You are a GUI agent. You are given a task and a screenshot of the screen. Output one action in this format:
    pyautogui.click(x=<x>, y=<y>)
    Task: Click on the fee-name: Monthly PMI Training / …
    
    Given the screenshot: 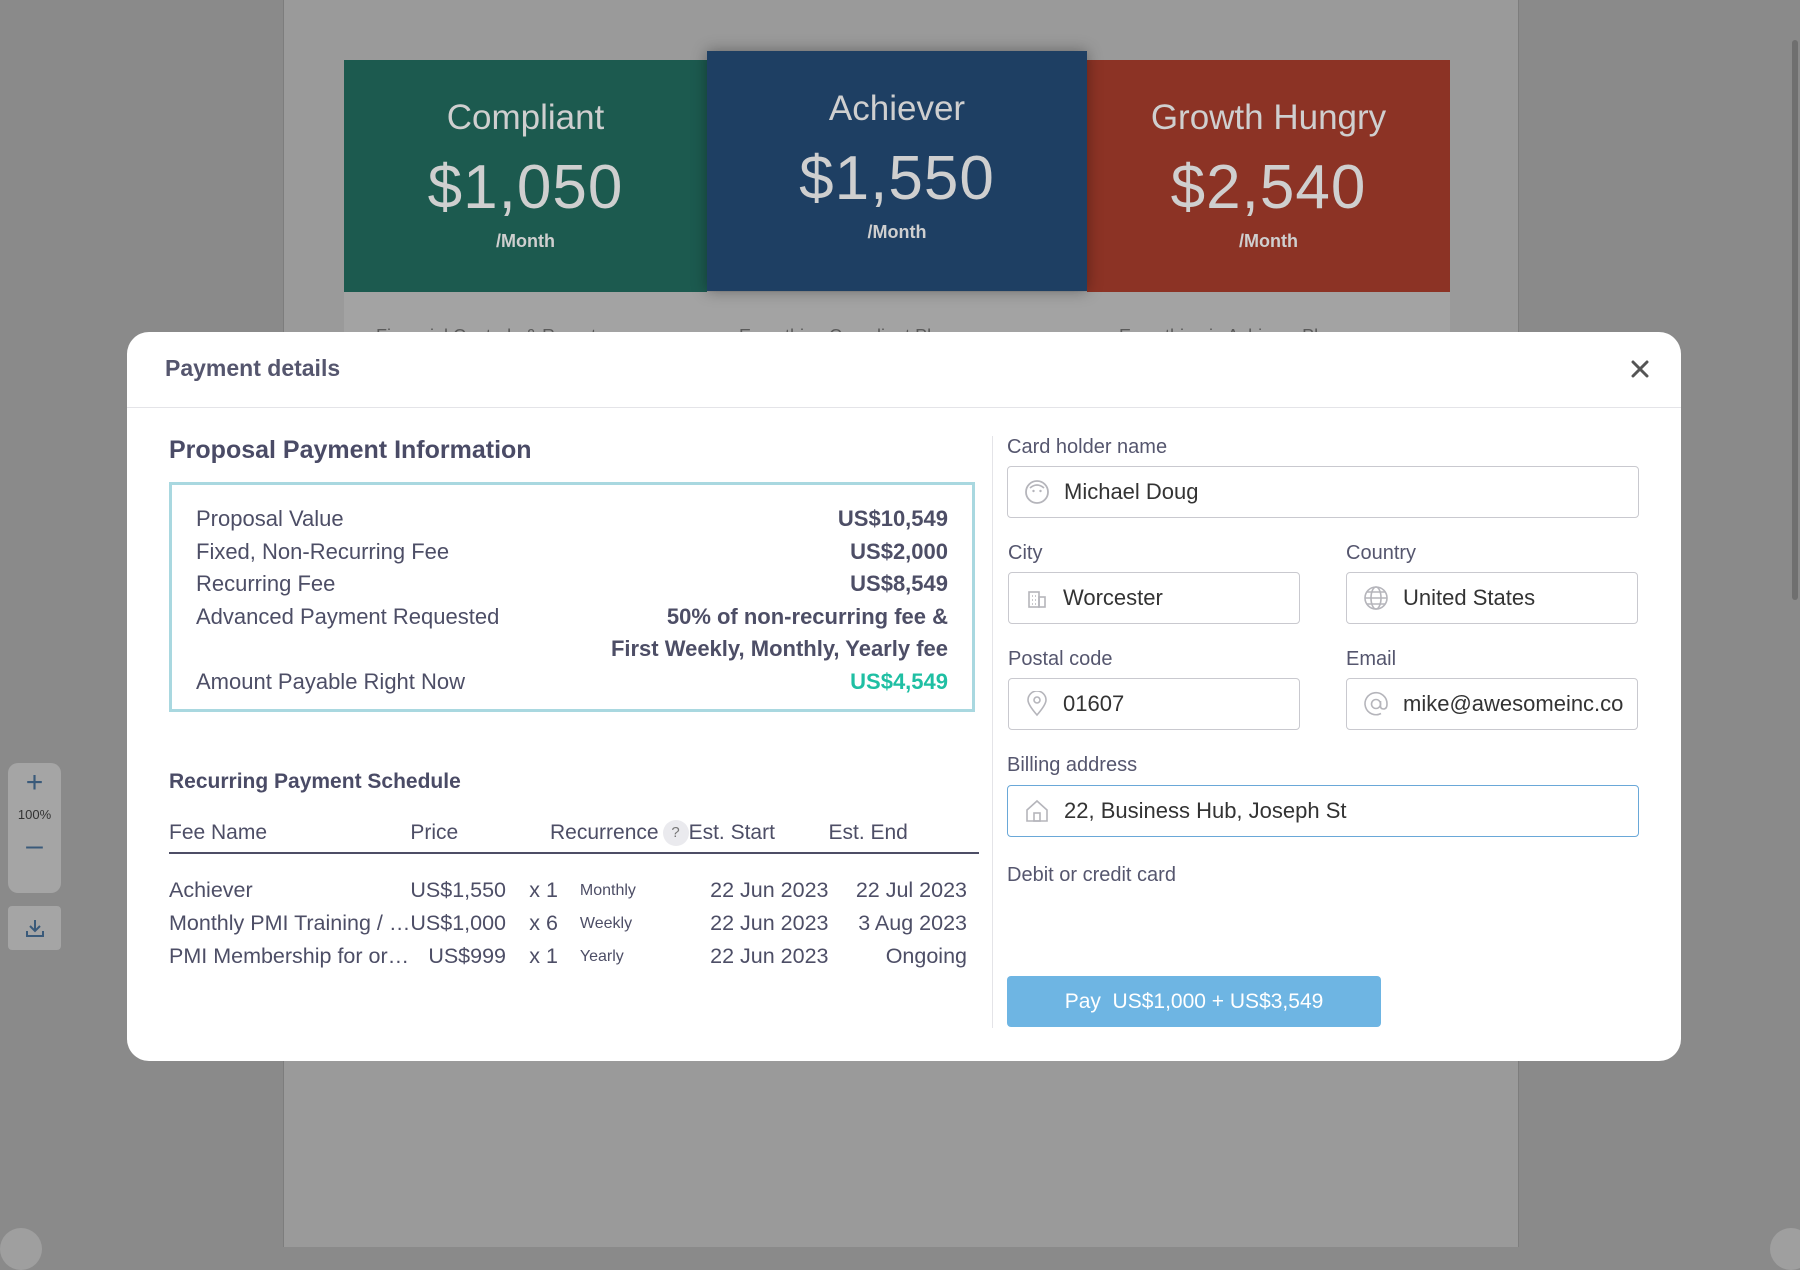 What is the action you would take?
    pyautogui.click(x=290, y=923)
    